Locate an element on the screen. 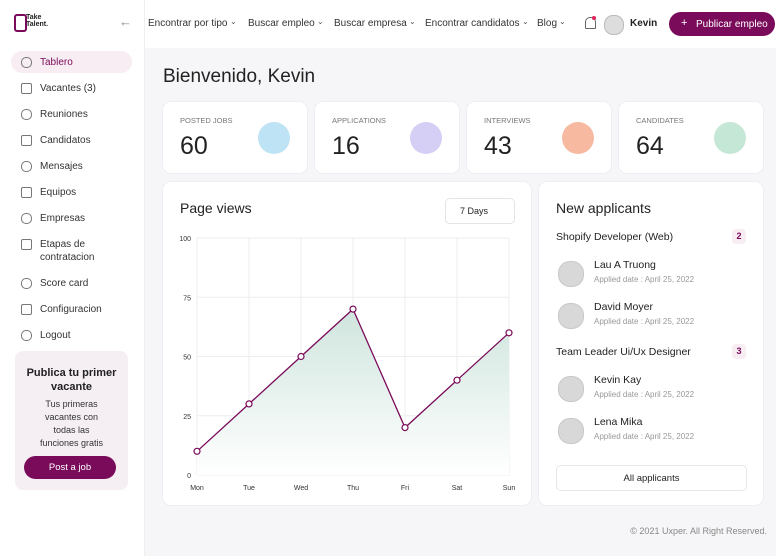 This screenshot has width=776, height=556. sidebar-item: Score card is located at coordinates (64, 283).